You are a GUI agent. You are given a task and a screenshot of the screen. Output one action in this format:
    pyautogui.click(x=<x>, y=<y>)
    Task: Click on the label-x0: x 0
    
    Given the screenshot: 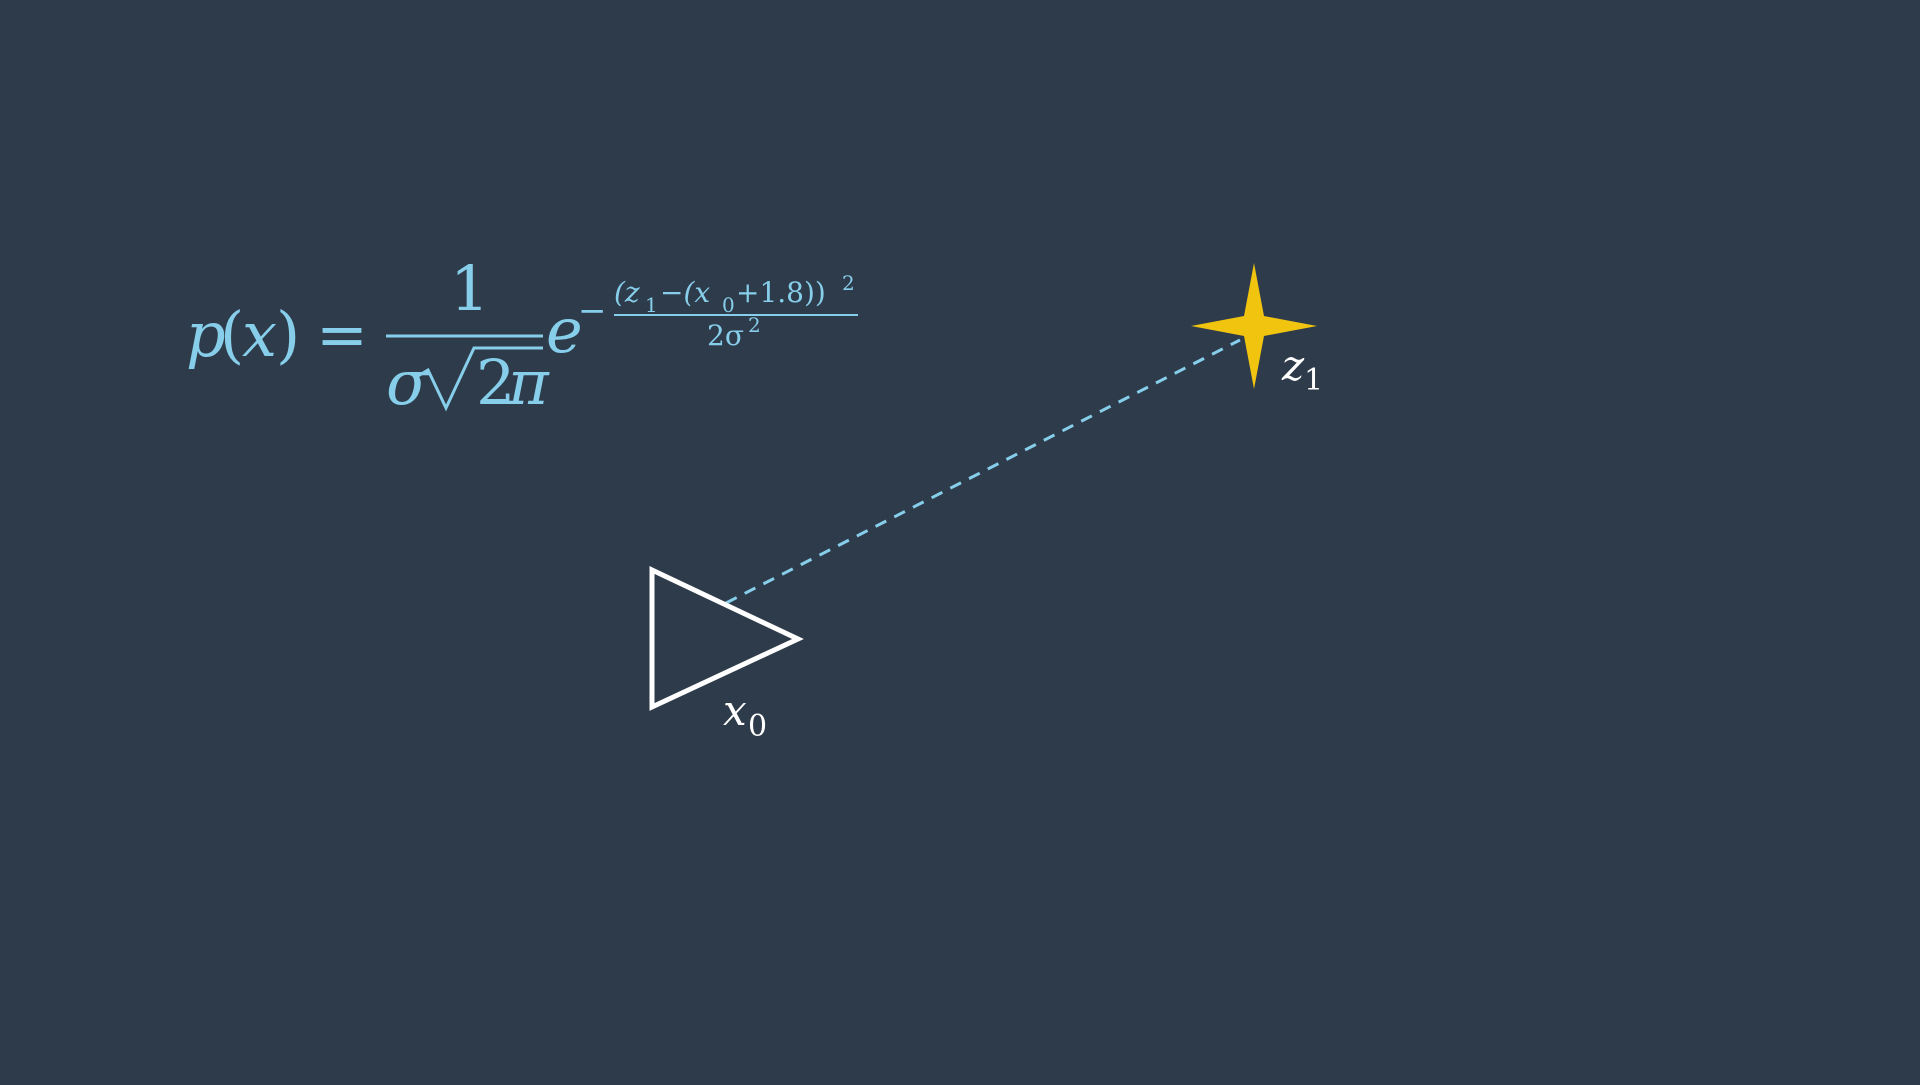 What is the action you would take?
    pyautogui.click(x=745, y=715)
    